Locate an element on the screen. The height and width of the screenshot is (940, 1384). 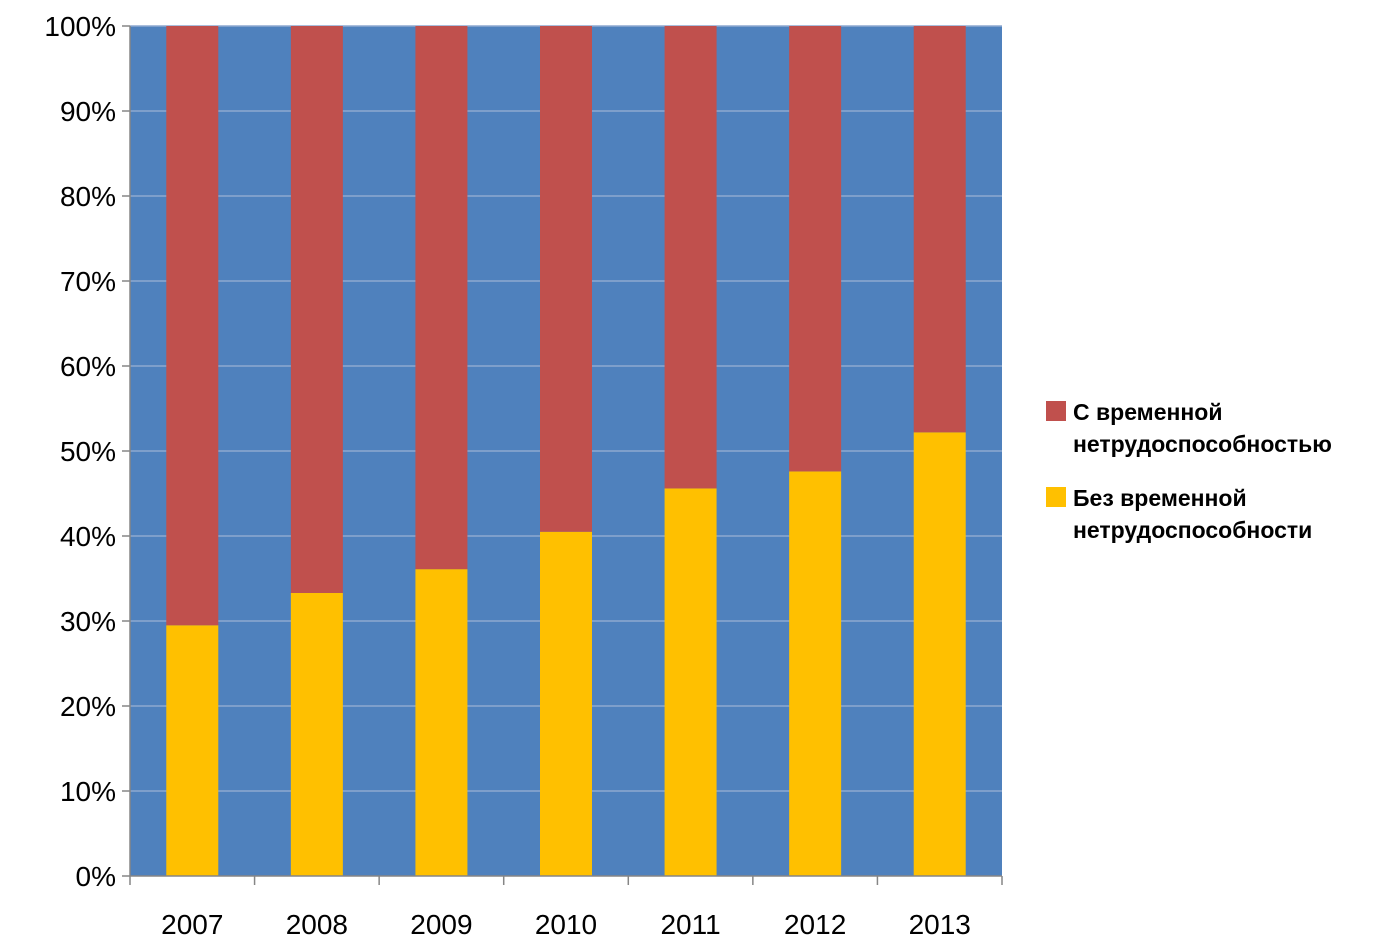
legend-entry: С временной нетрудоспособностью is located at coordinates (1189, 428).